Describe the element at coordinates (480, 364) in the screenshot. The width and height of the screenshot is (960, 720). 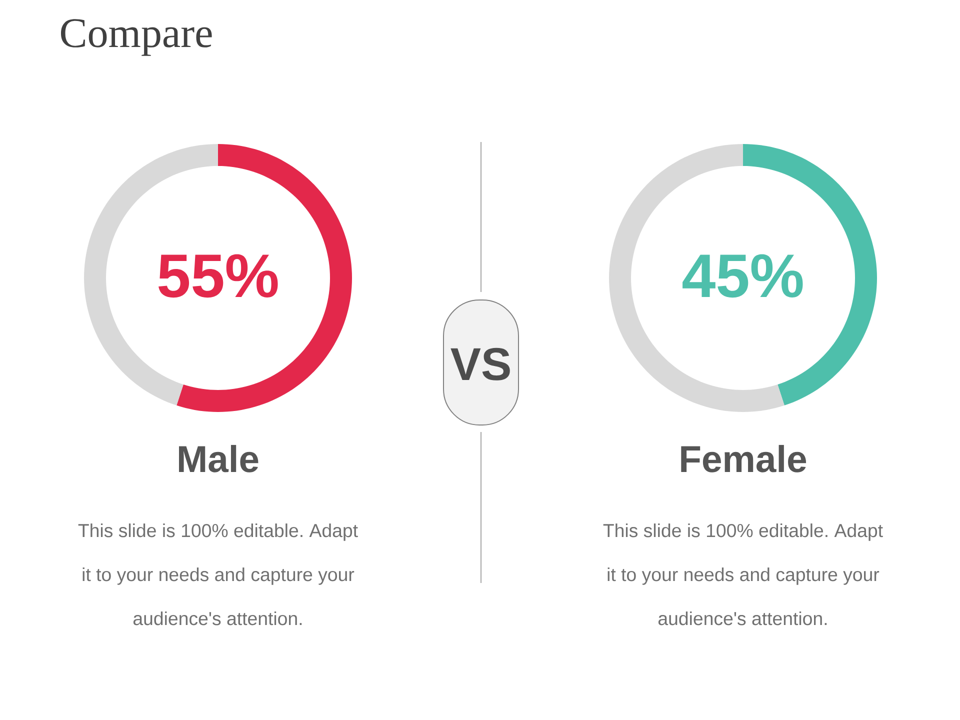
I see `text: VS` at that location.